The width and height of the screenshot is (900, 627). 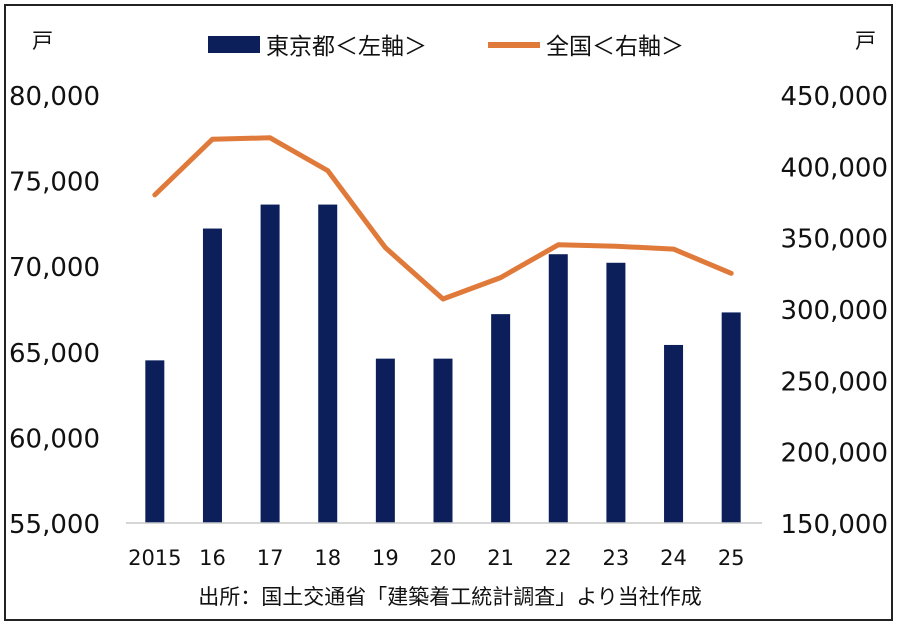 What do you see at coordinates (54, 354) in the screenshot?
I see `left-tick-label: 65,000` at bounding box center [54, 354].